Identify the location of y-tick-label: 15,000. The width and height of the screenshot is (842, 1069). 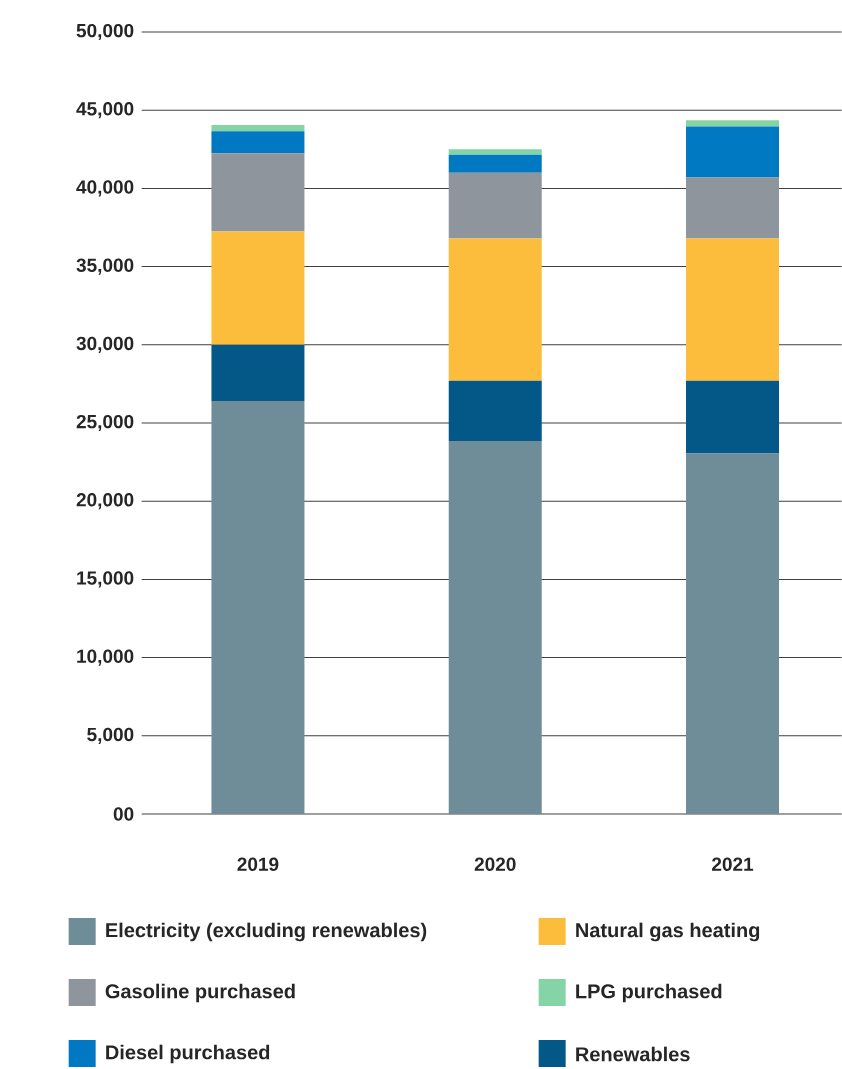
(105, 579).